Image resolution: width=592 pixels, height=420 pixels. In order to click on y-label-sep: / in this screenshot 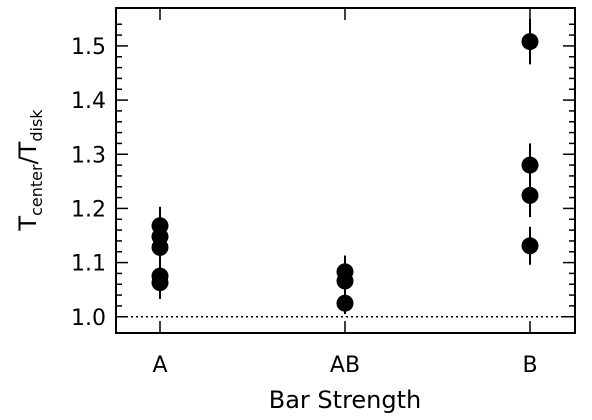, I will do `click(28, 159)`.